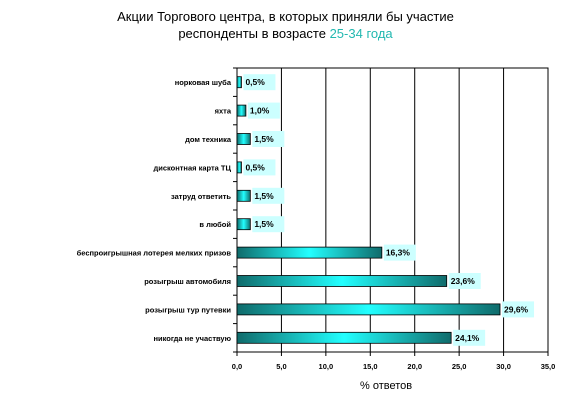  Describe the element at coordinates (237, 366) in the screenshot. I see `x-tick-label: 0,0` at that location.